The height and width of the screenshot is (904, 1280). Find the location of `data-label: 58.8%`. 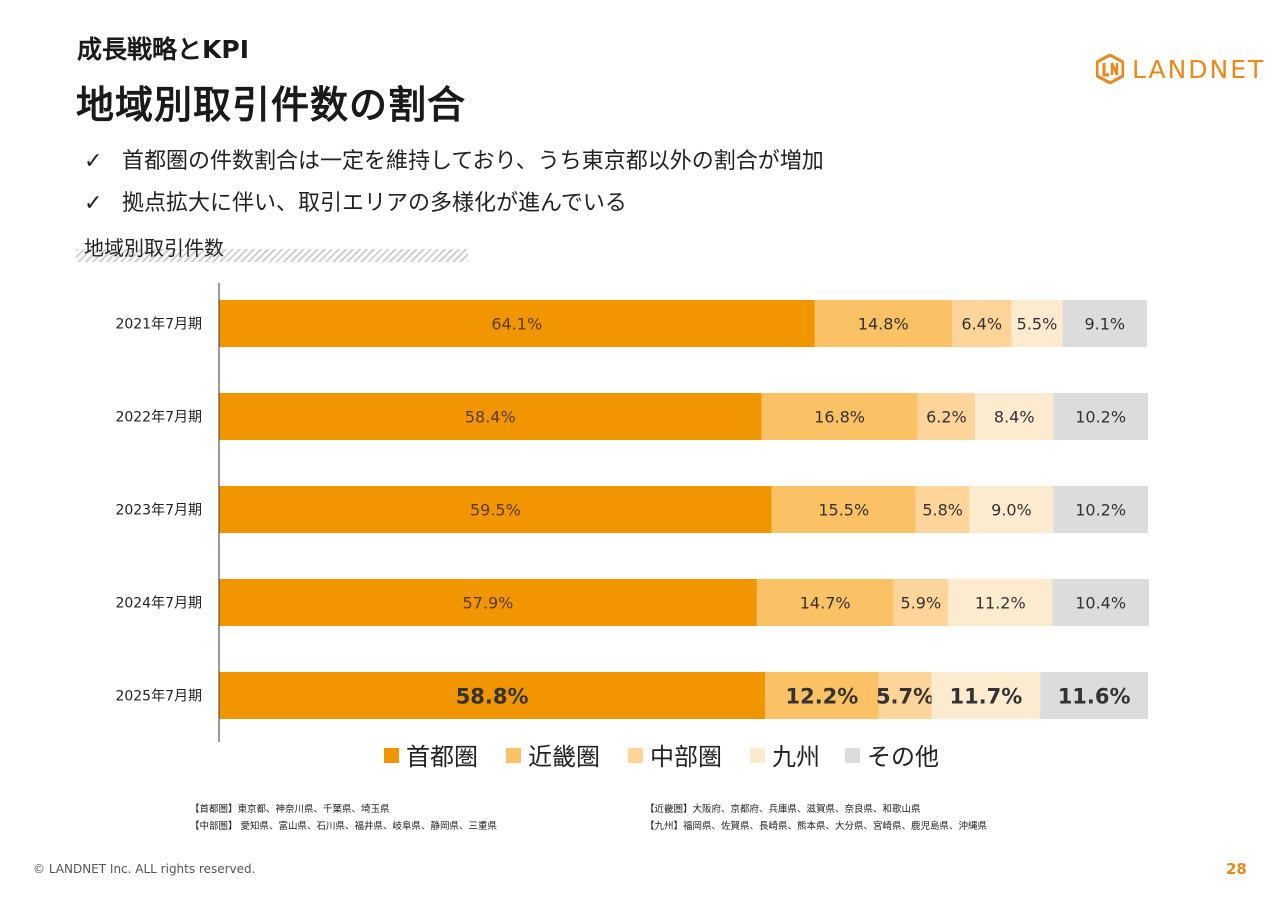

data-label: 58.8% is located at coordinates (492, 697).